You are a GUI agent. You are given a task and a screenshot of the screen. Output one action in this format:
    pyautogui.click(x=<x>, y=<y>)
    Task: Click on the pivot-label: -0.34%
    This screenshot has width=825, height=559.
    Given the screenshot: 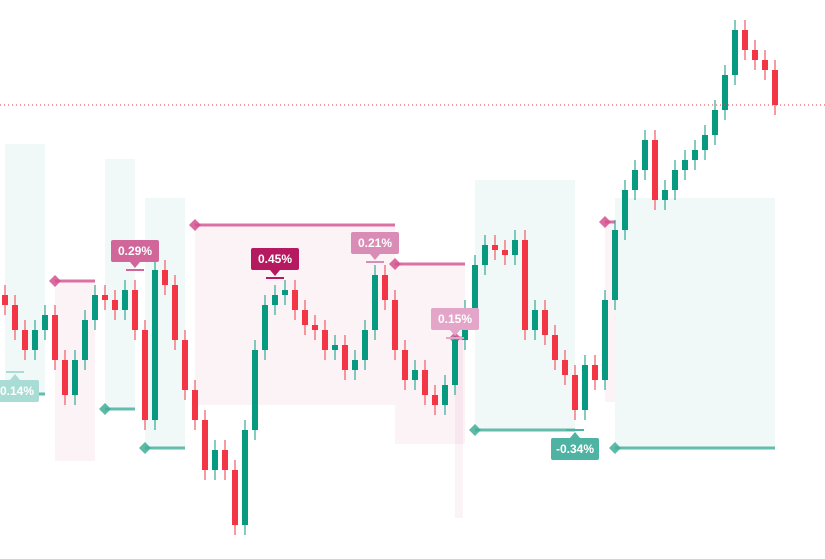 What is the action you would take?
    pyautogui.click(x=575, y=449)
    